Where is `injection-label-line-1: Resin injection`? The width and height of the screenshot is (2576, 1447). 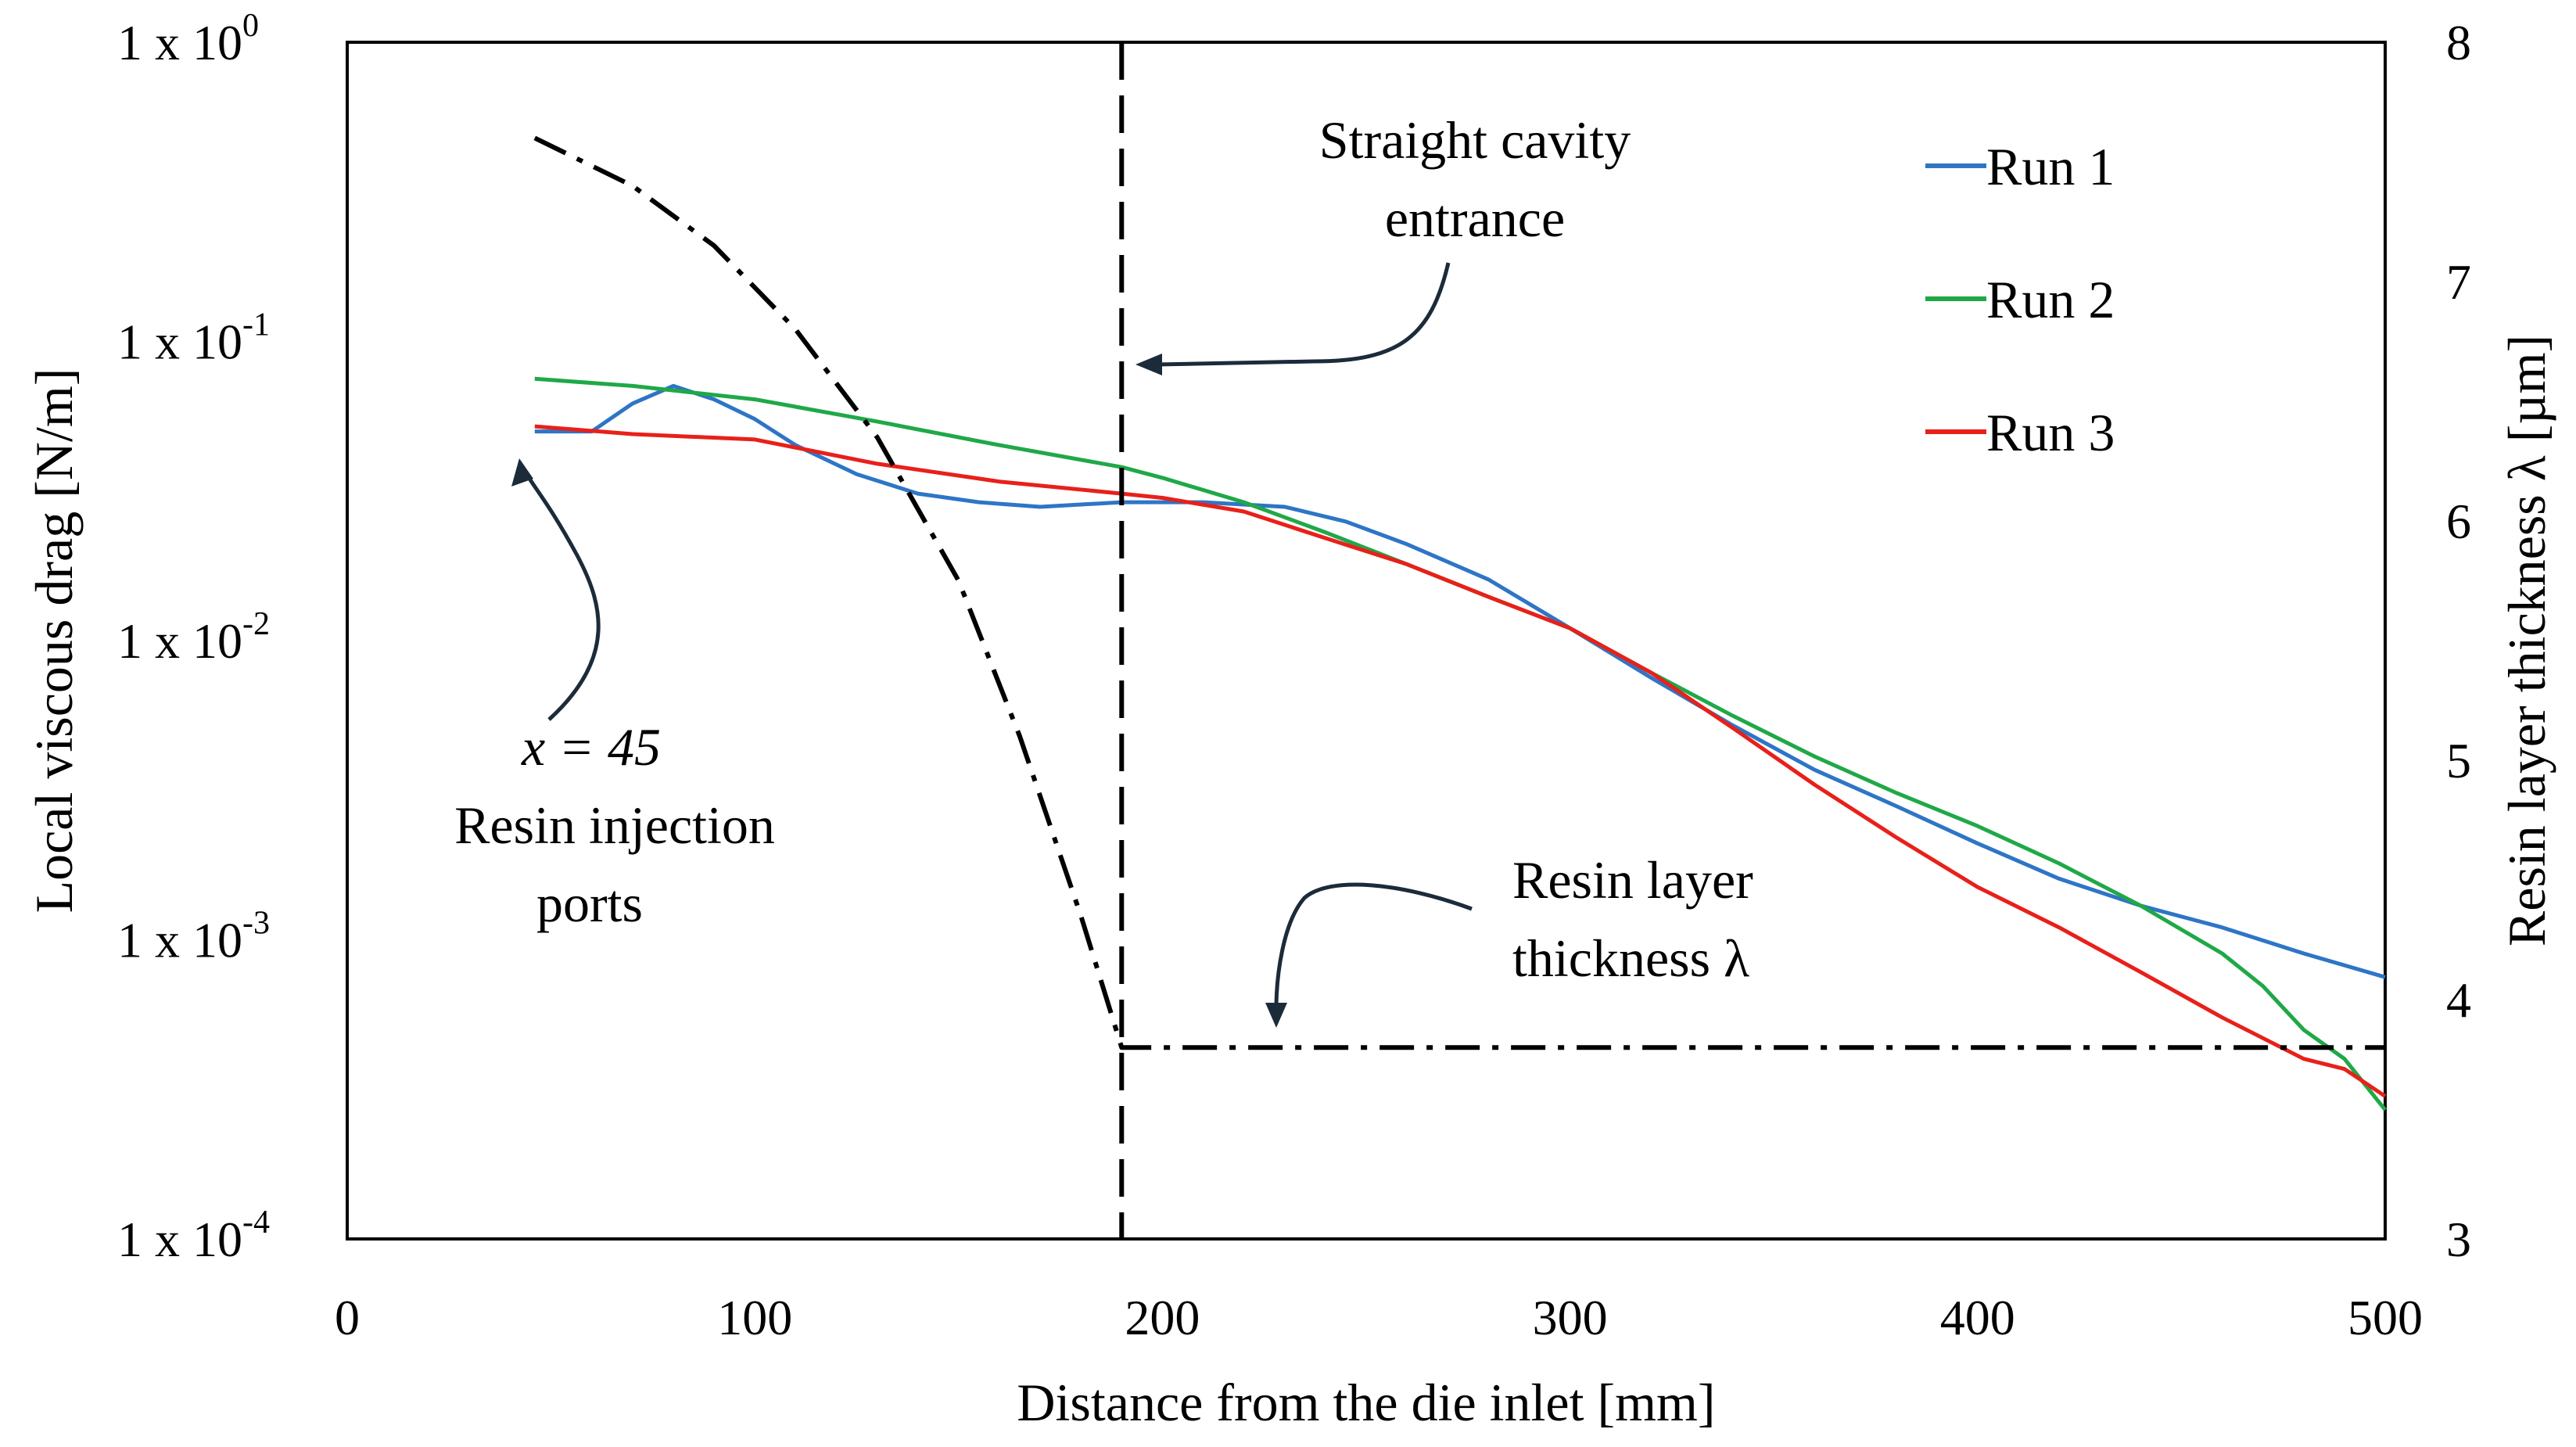 injection-label-line-1: Resin injection is located at coordinates (614, 825).